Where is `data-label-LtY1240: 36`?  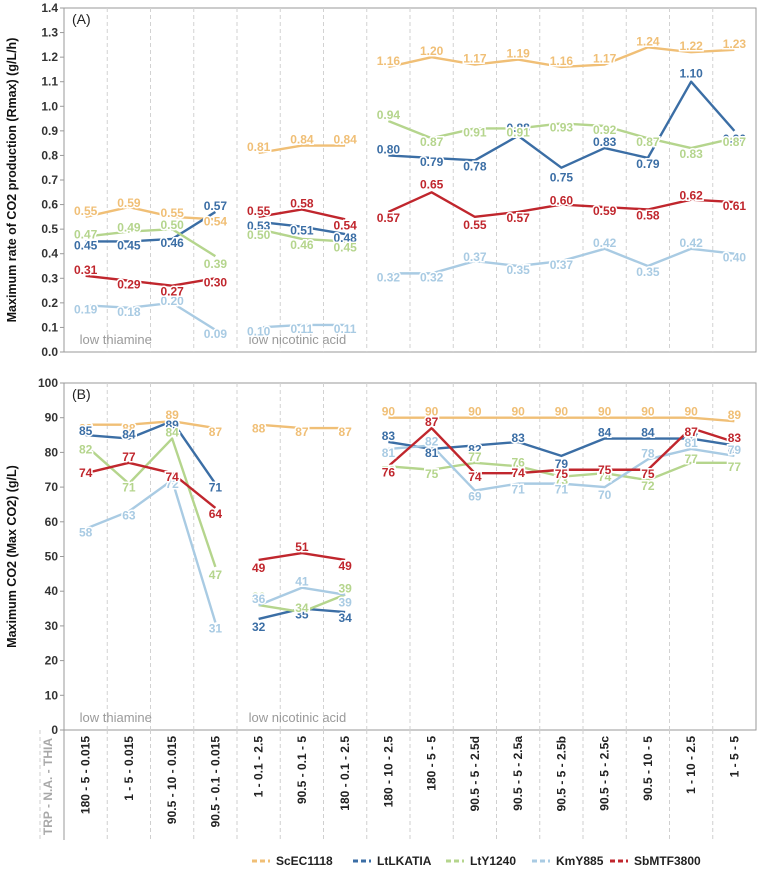
data-label-LtY1240: 36 is located at coordinates (259, 597).